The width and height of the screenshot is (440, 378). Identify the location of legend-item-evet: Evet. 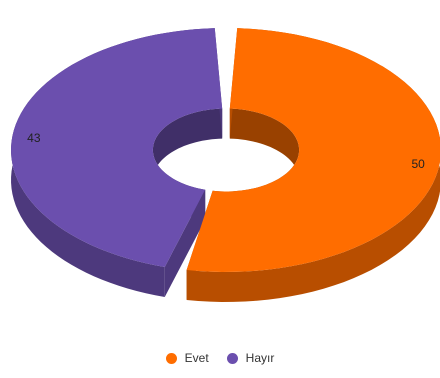
(187, 358).